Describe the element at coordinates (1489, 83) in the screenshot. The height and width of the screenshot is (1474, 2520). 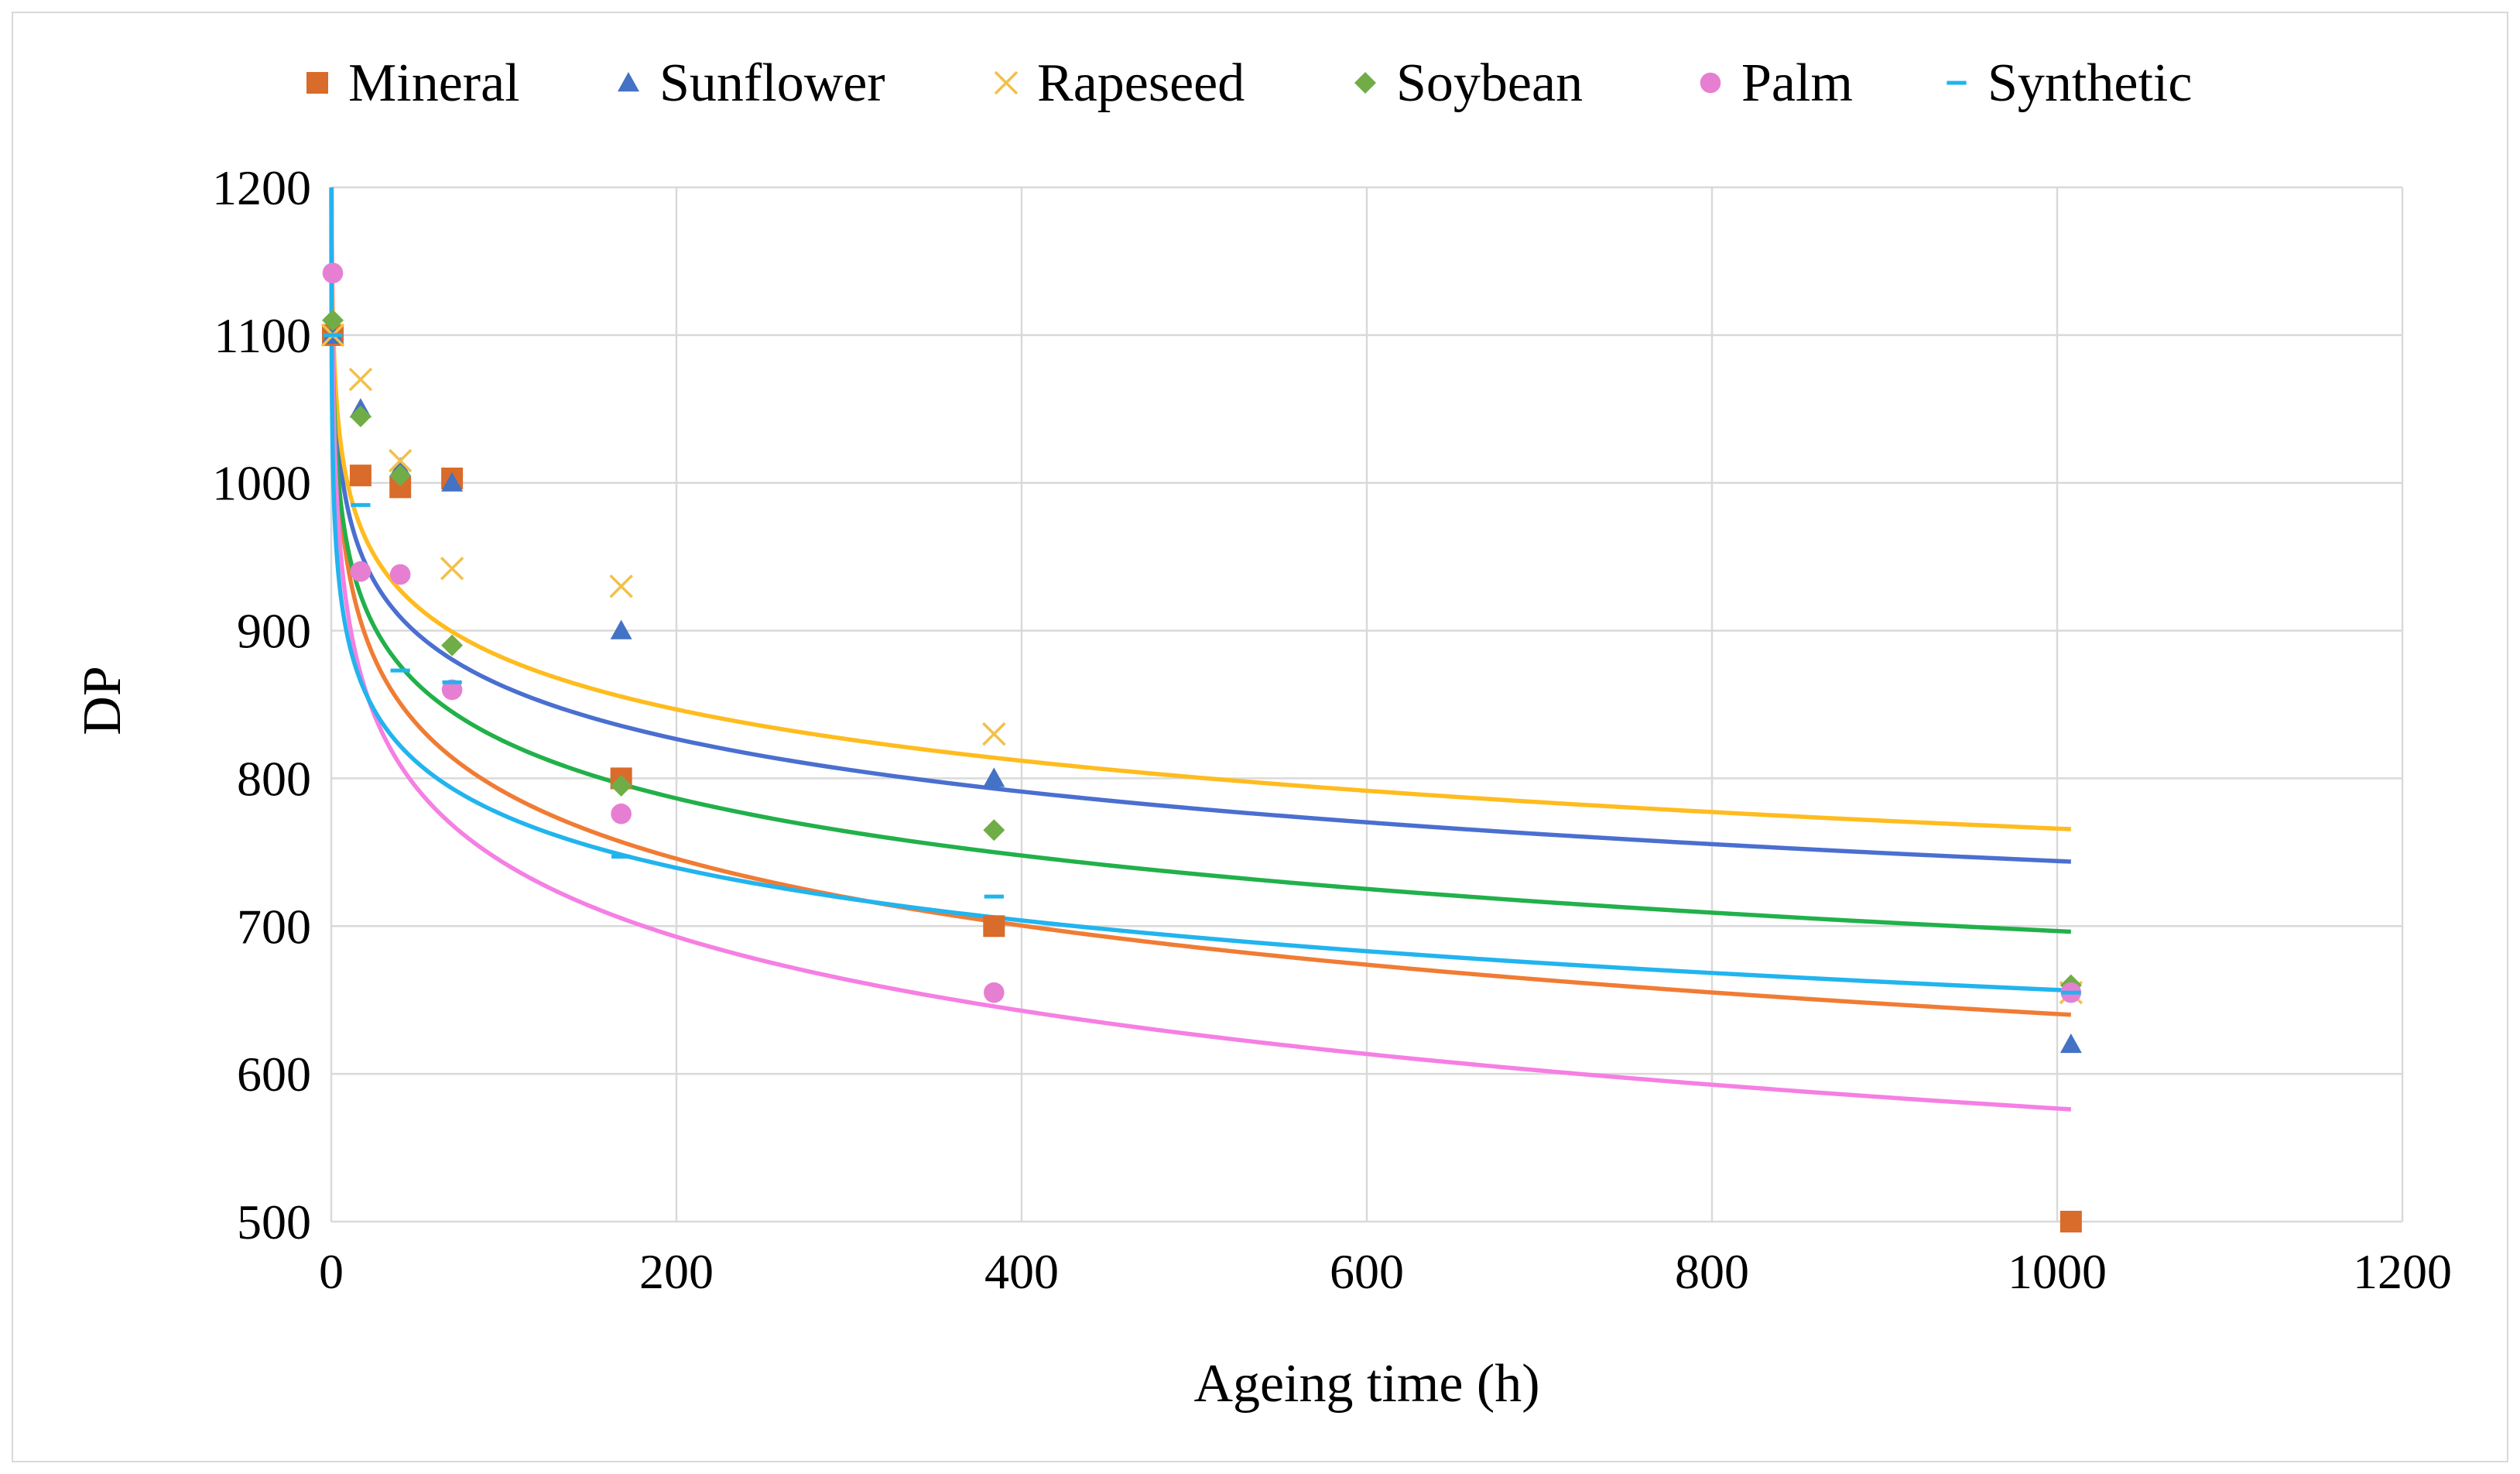
I see `legend-label-soybean: Soybean` at that location.